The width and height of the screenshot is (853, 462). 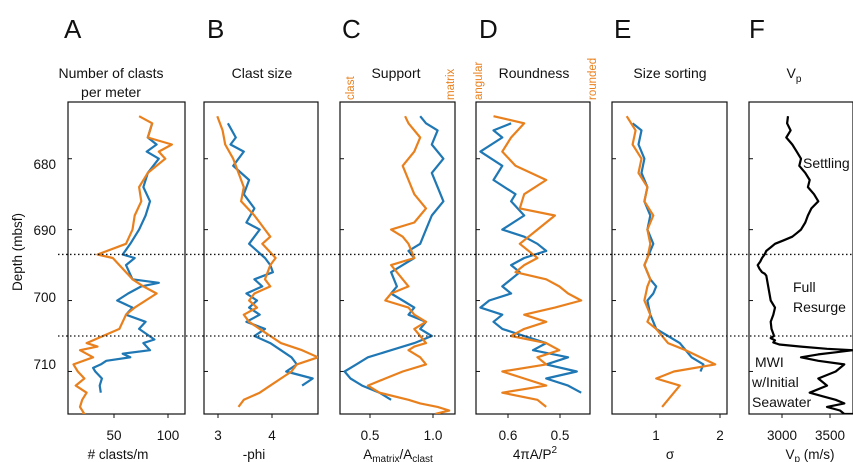 What do you see at coordinates (769, 362) in the screenshot?
I see `annotation-mwi: MWI` at bounding box center [769, 362].